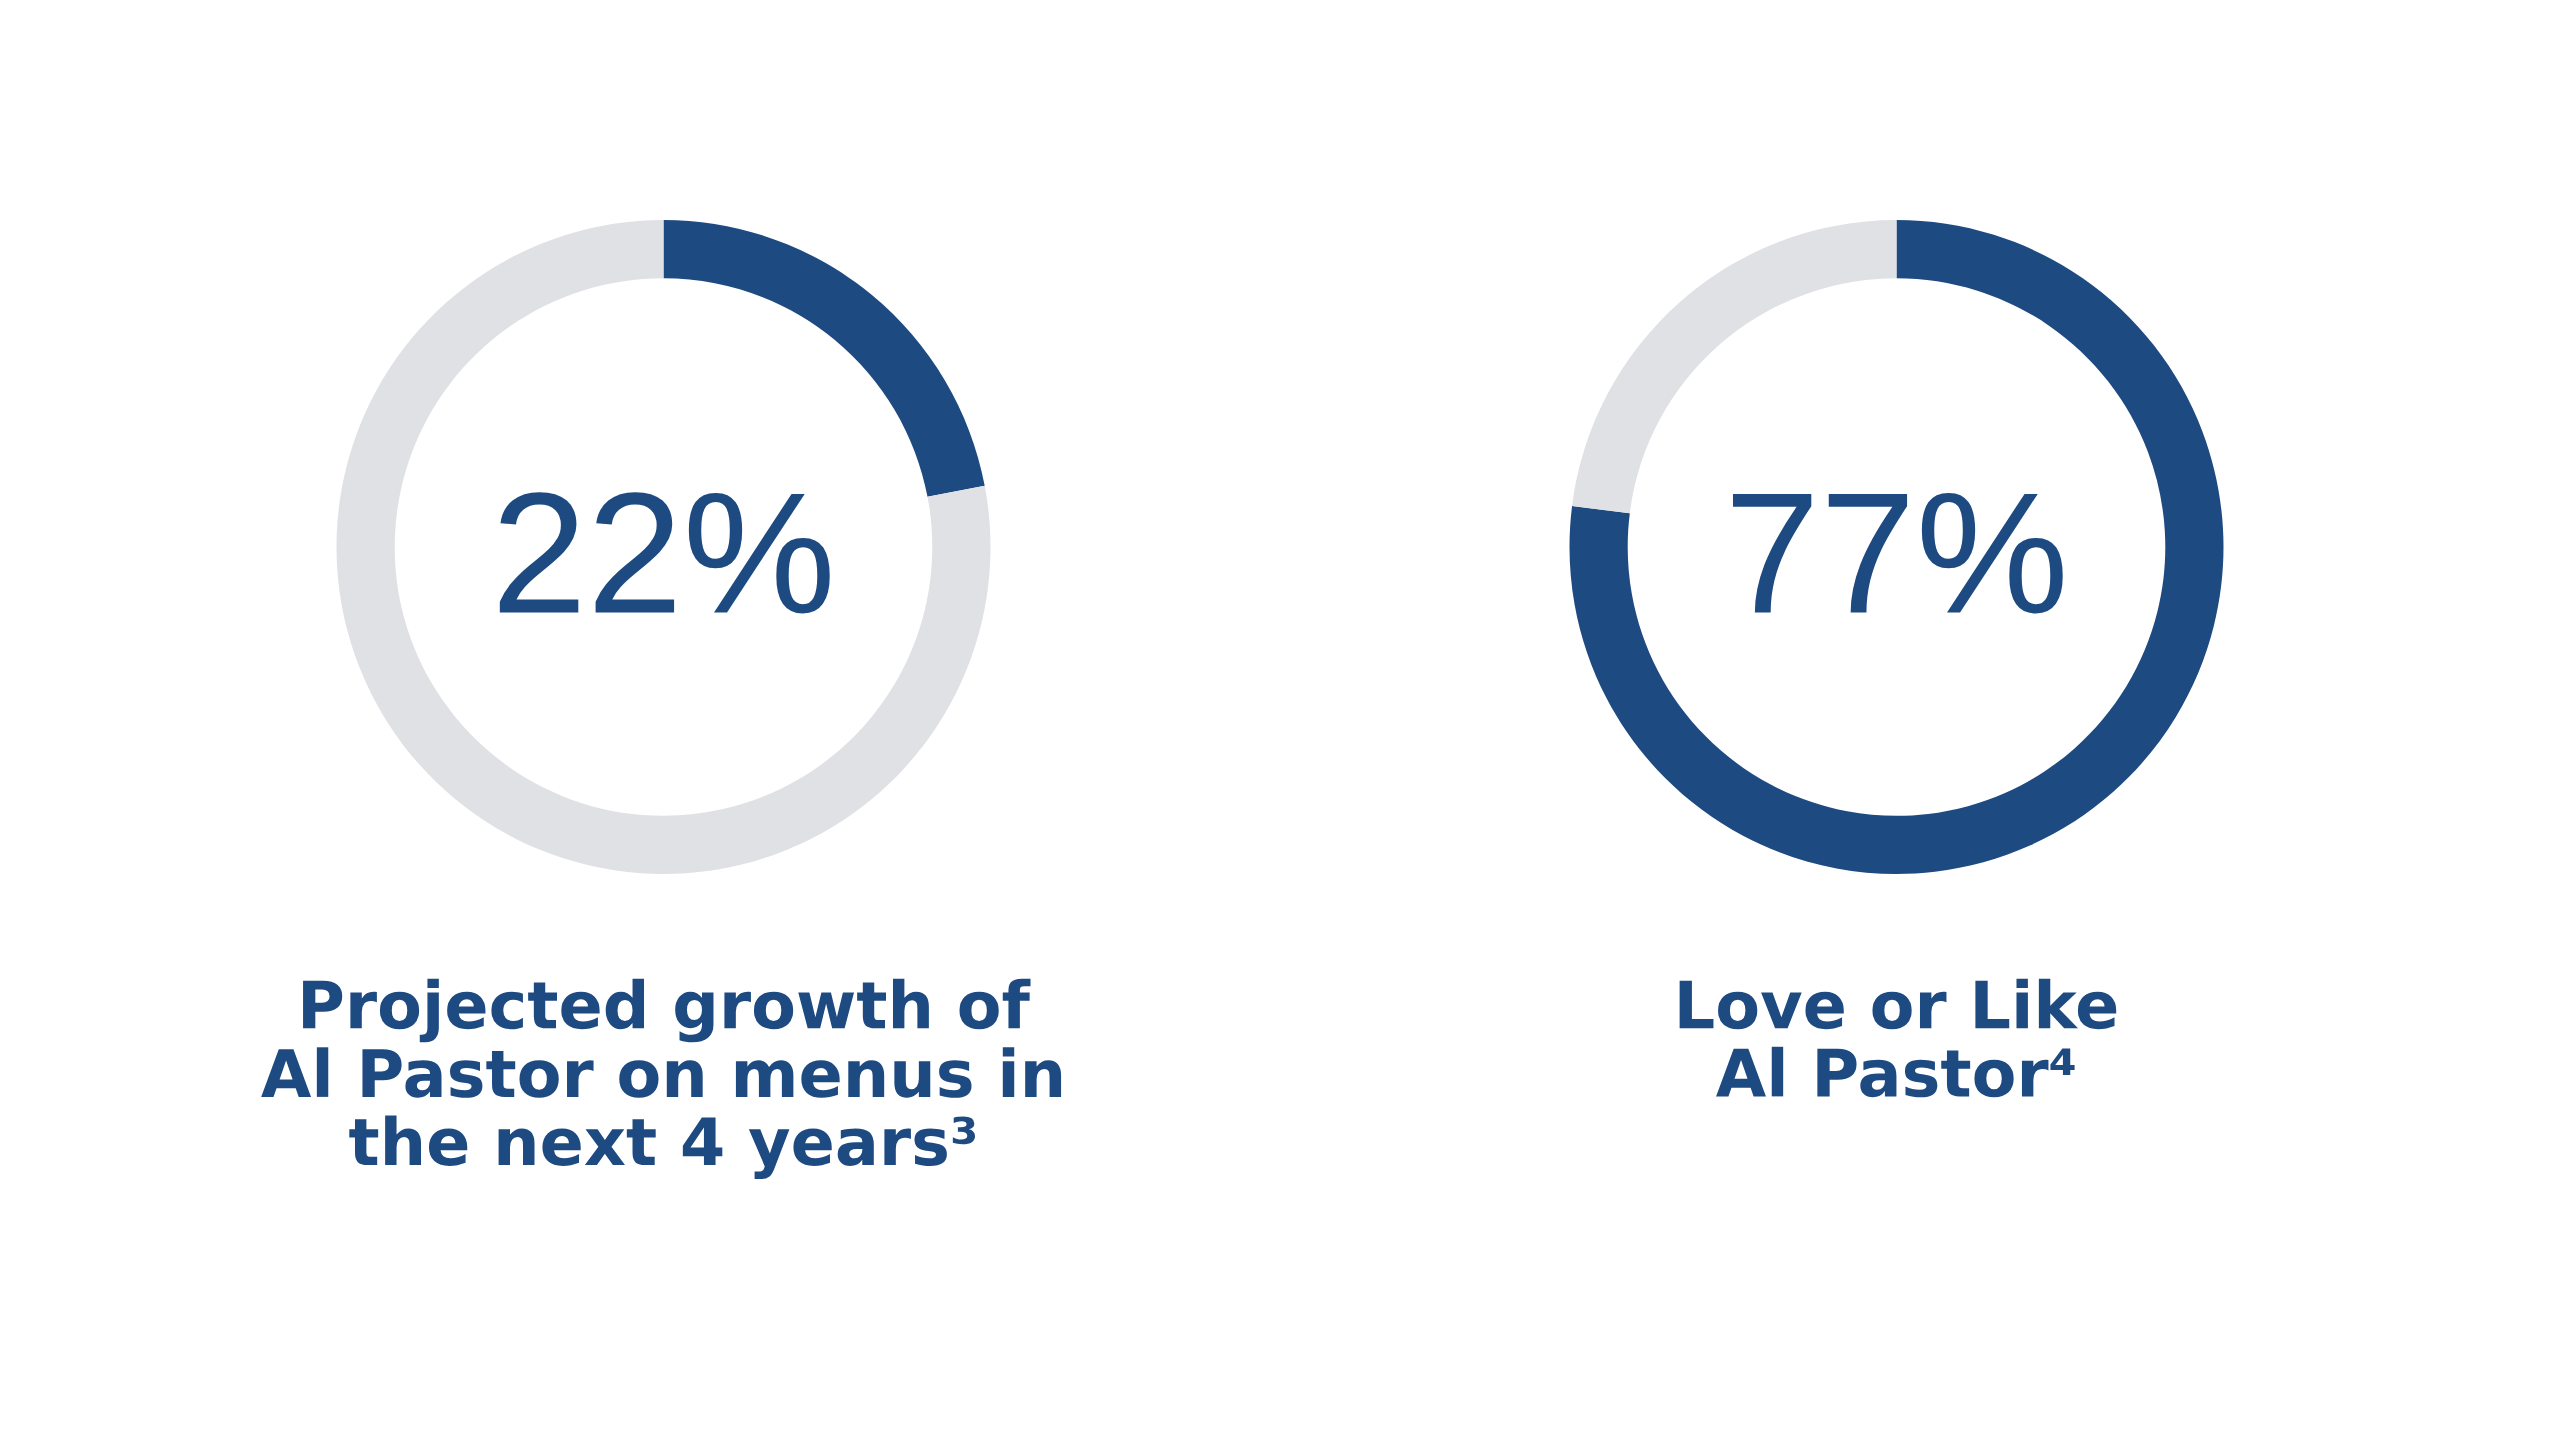  I want to click on text: Projected growth of Al Pastor on menus in the next 4 years³, so click(661, 1079).